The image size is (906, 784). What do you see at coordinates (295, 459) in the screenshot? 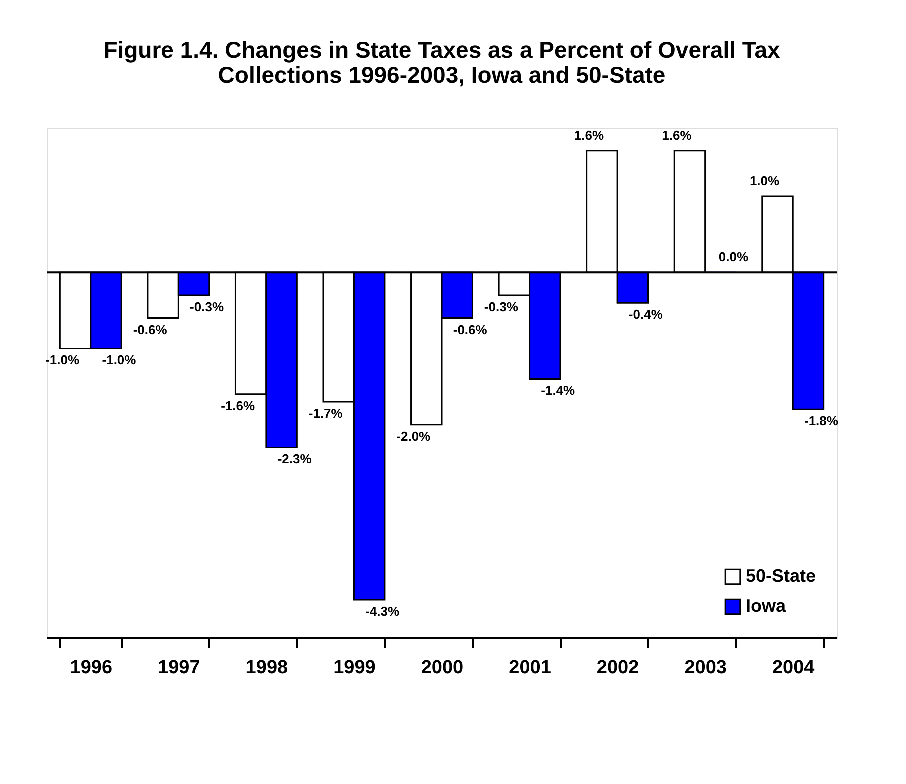
I see `data-label: -2.3%` at bounding box center [295, 459].